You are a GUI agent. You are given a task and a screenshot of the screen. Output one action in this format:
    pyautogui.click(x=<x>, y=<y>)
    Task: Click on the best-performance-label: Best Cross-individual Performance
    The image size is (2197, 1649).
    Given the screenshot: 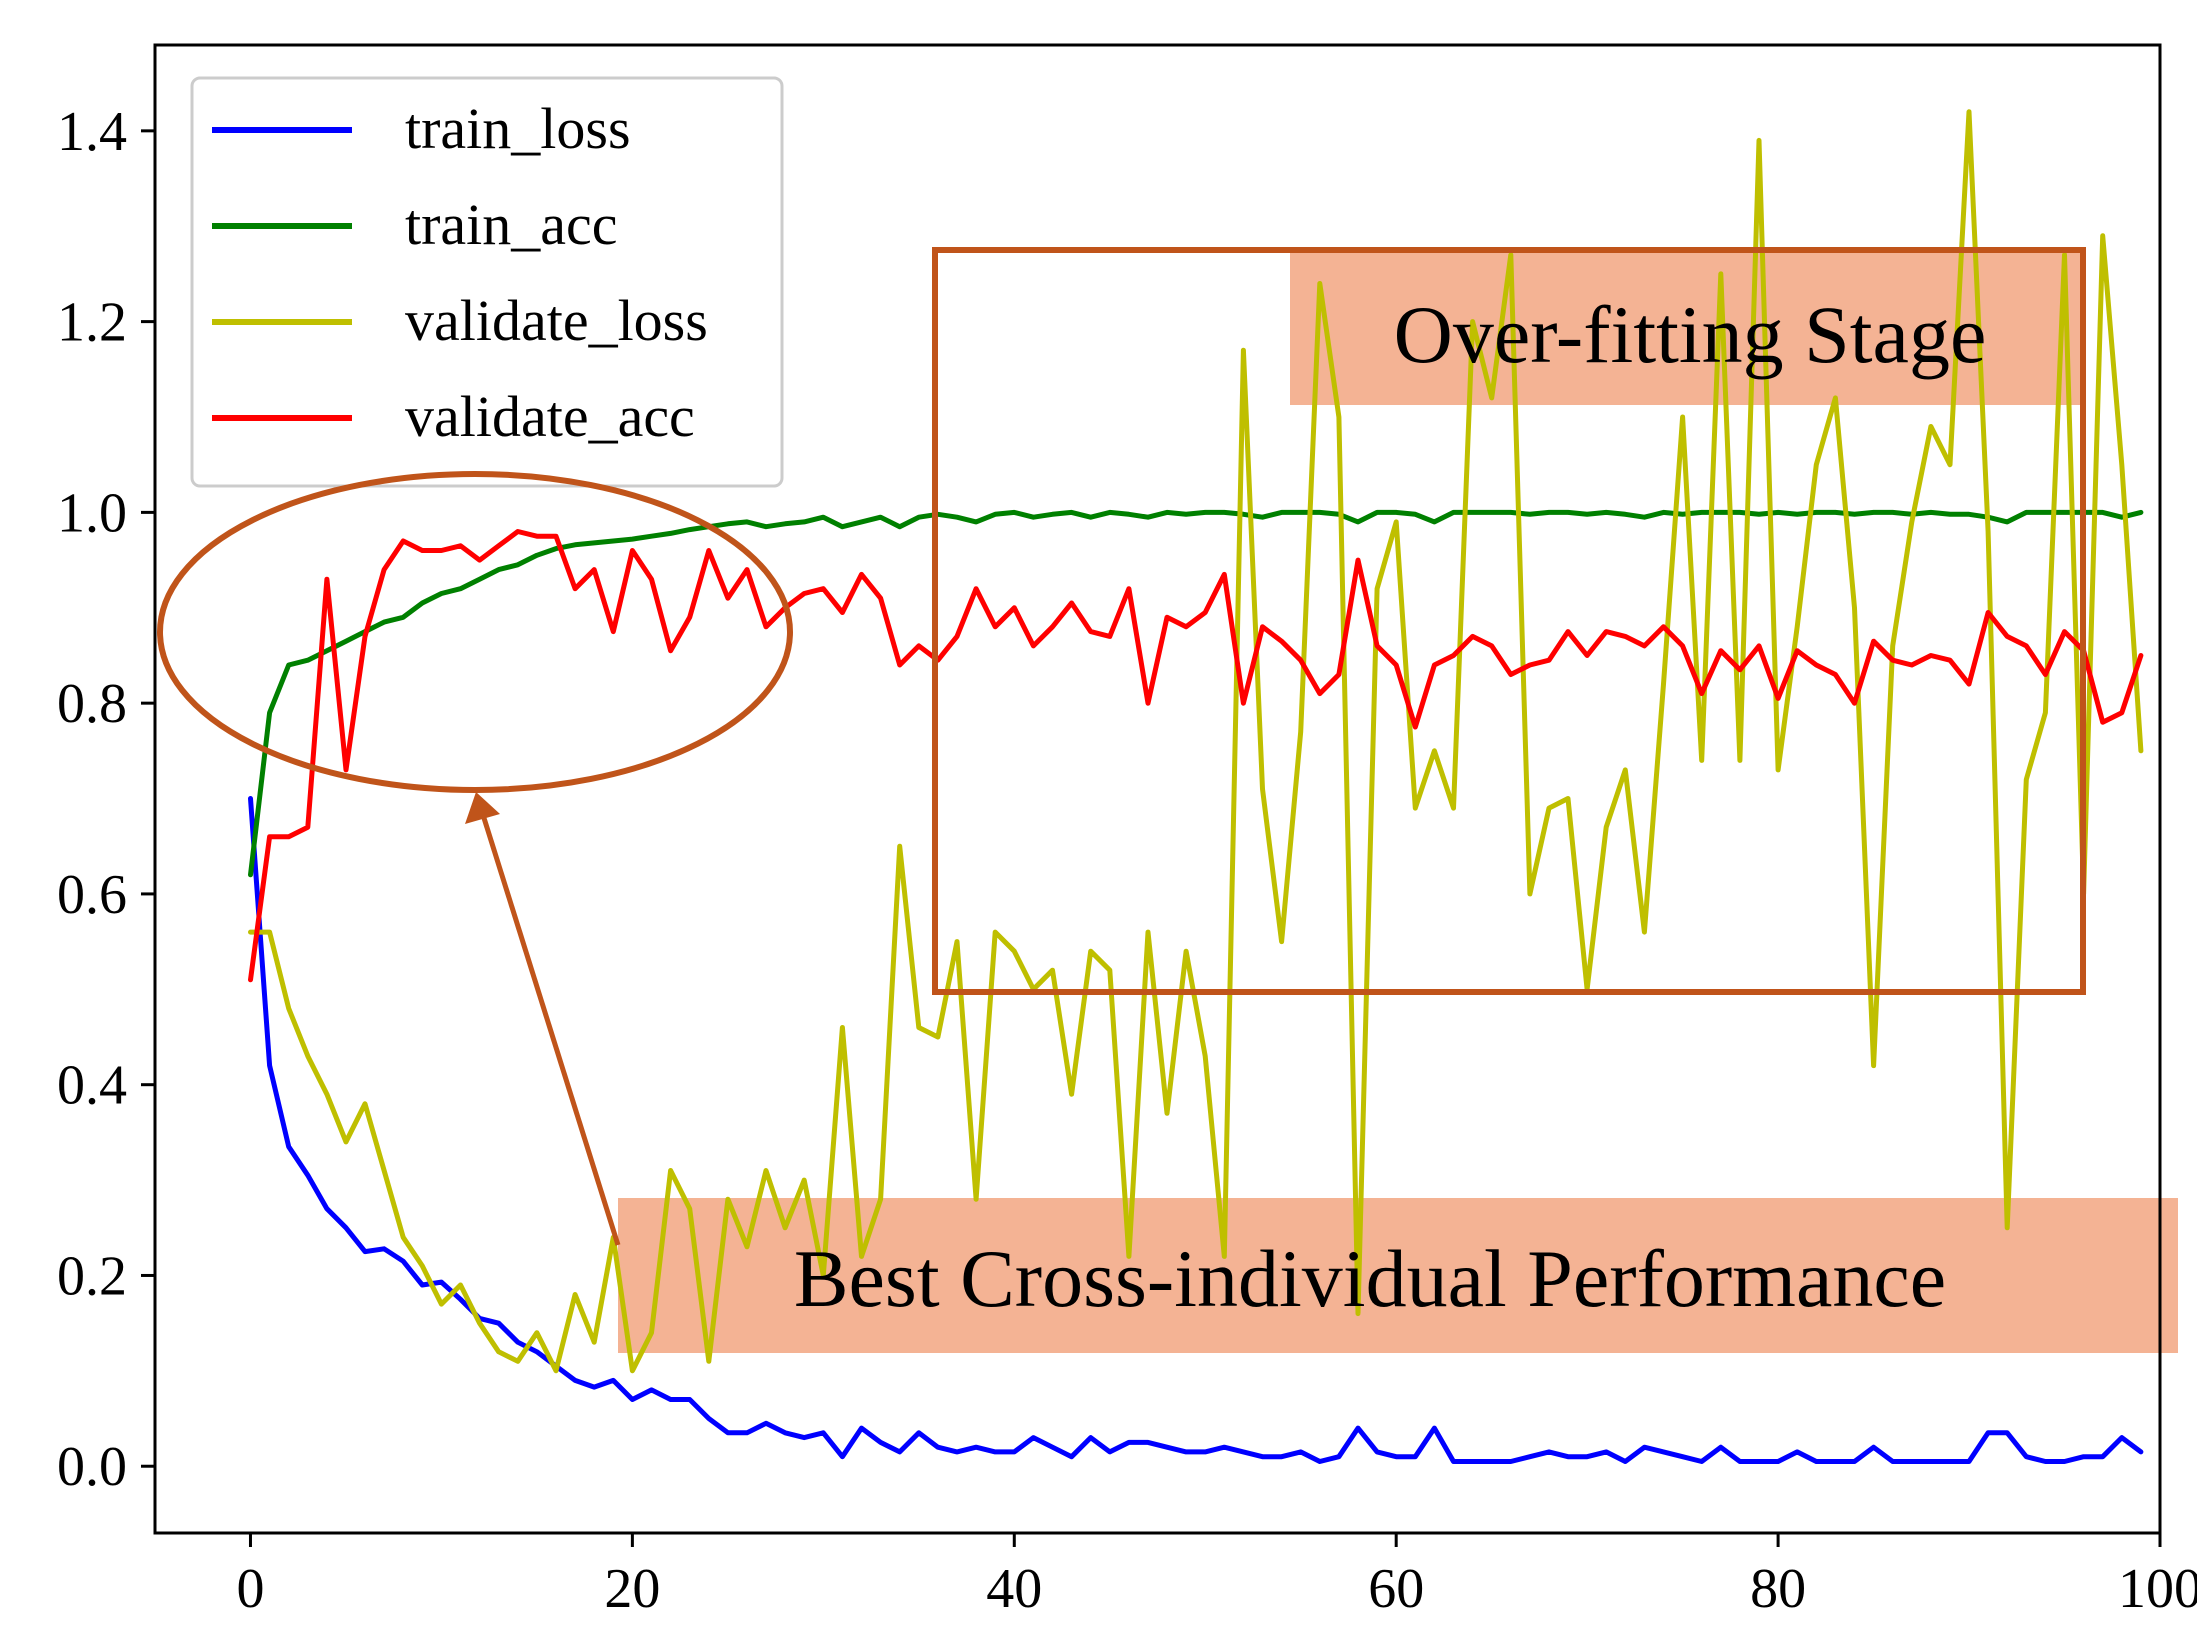 What is the action you would take?
    pyautogui.click(x=1370, y=1278)
    